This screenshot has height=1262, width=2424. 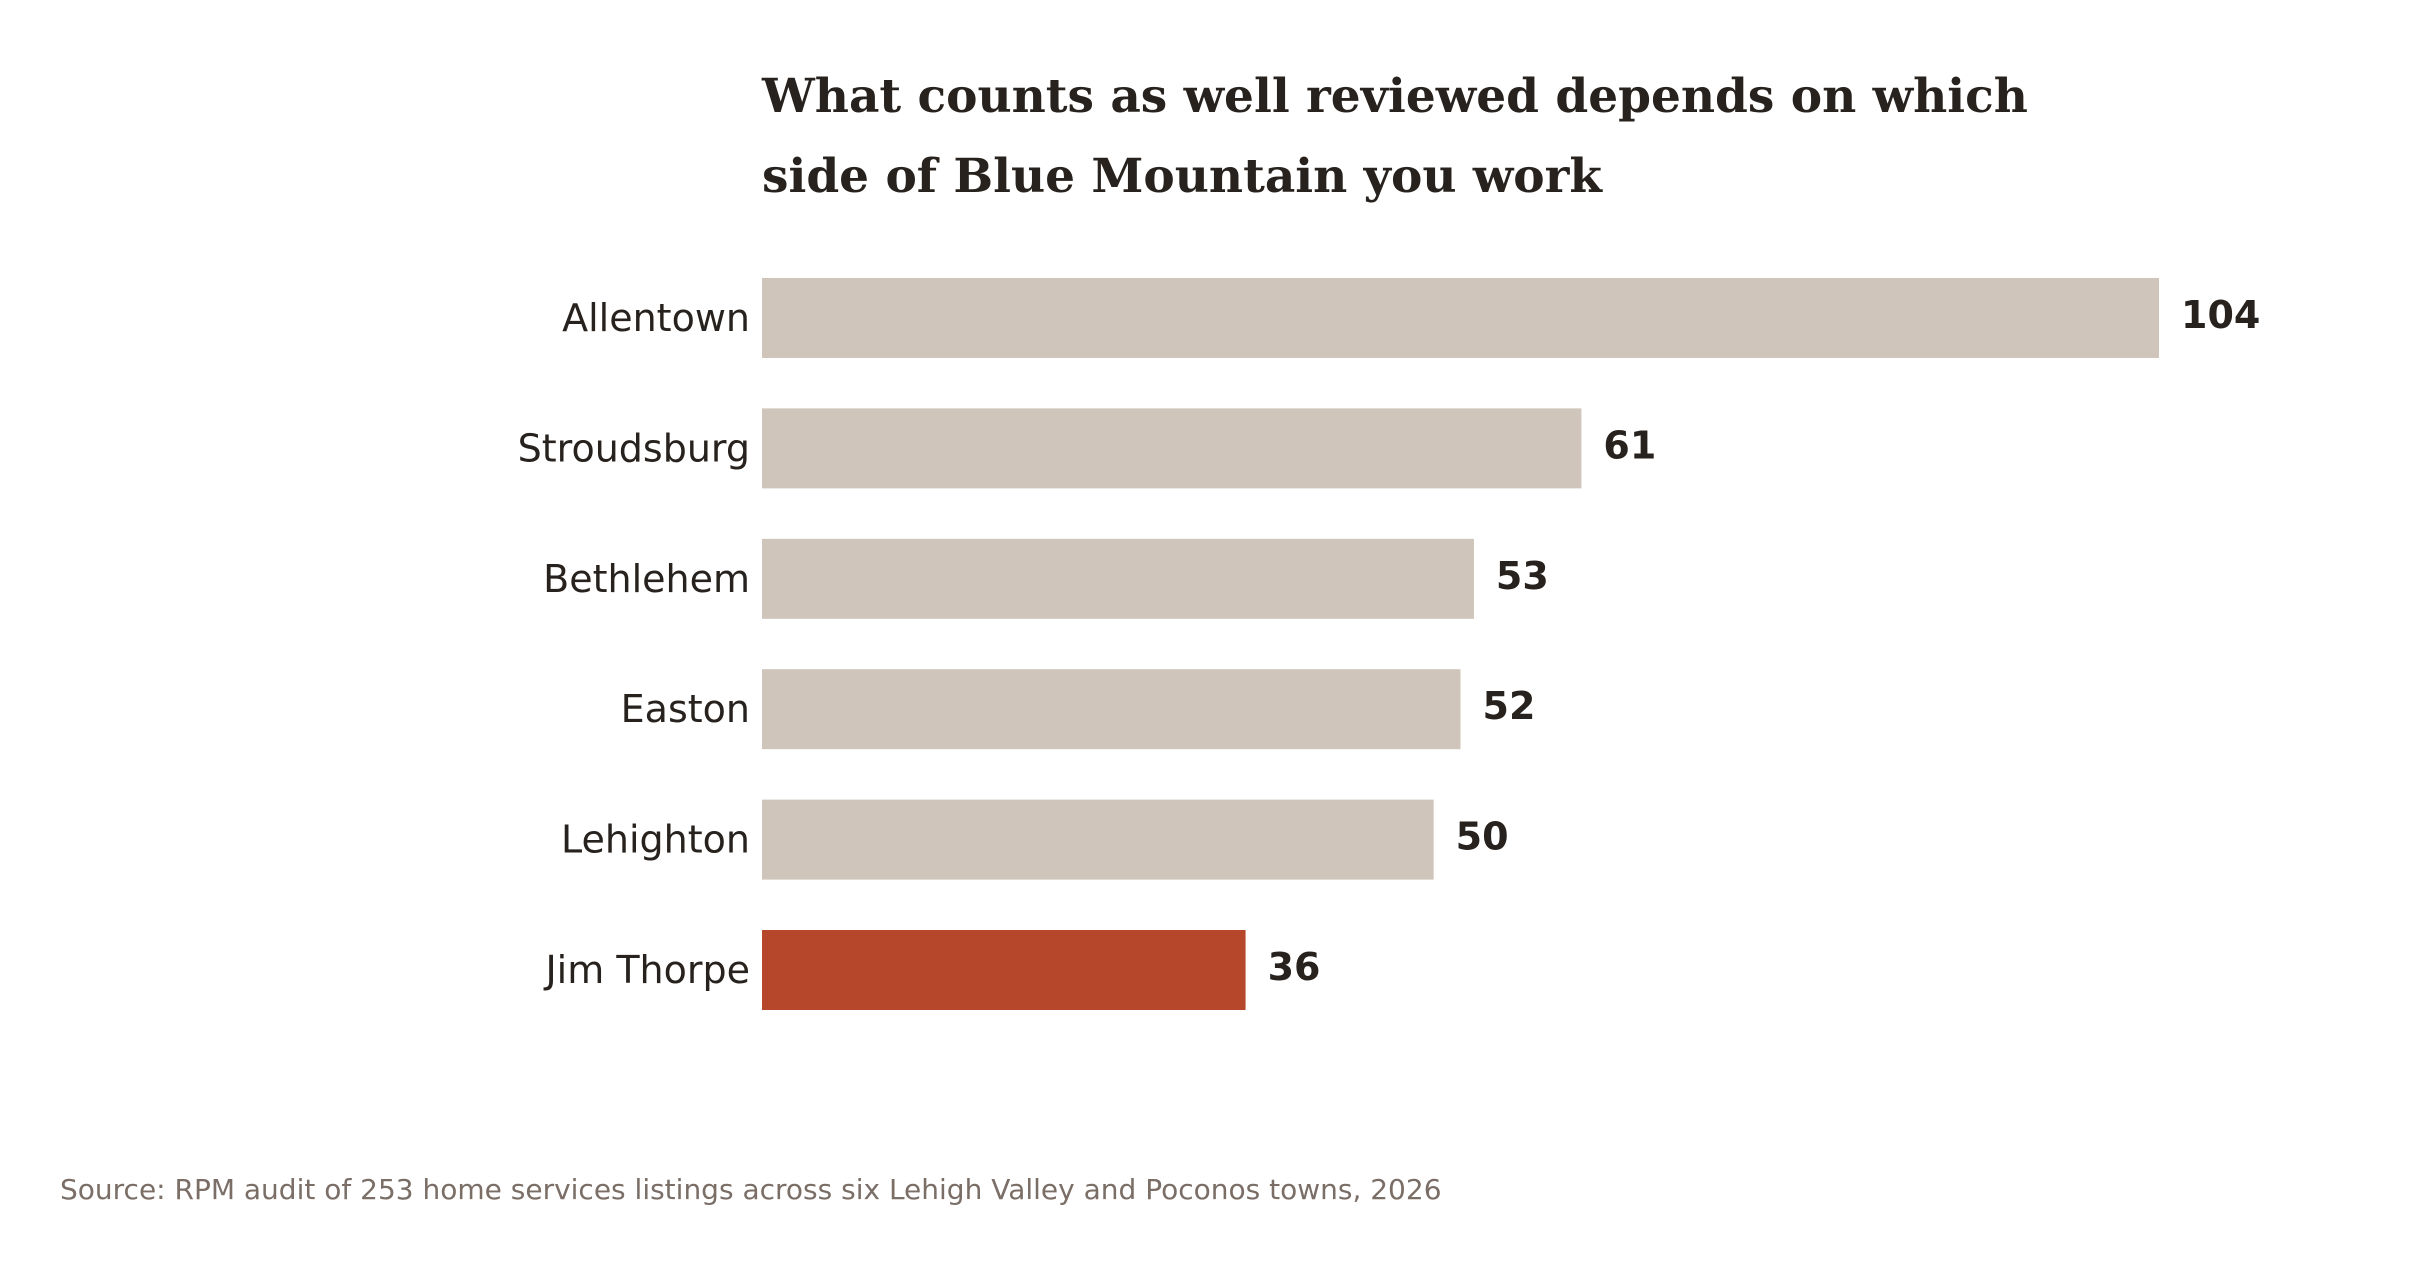 What do you see at coordinates (1482, 837) in the screenshot?
I see `value-label-lehighton: 50` at bounding box center [1482, 837].